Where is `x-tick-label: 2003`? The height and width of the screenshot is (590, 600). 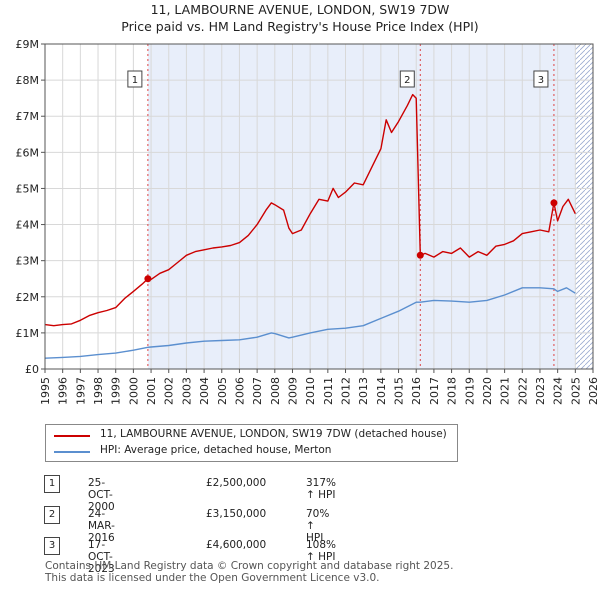 x-tick-label: 2003 is located at coordinates (186, 391).